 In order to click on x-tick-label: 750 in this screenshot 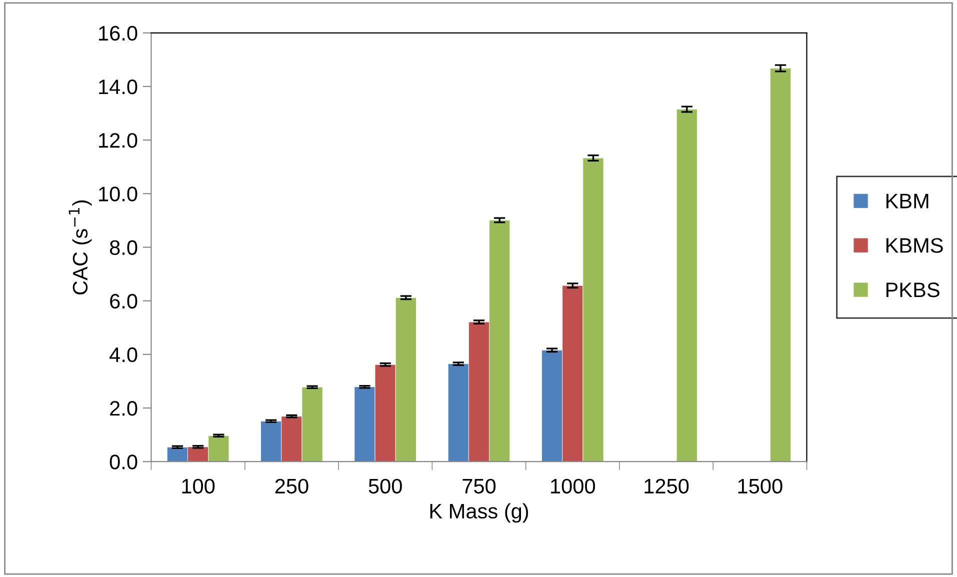, I will do `click(479, 486)`.